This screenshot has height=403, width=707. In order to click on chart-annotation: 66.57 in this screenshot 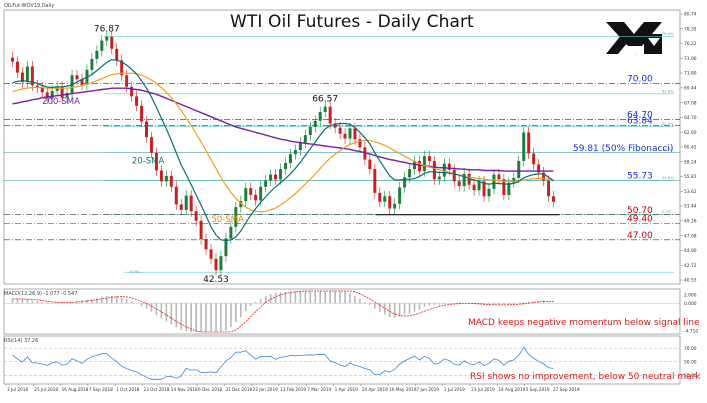, I will do `click(325, 100)`.